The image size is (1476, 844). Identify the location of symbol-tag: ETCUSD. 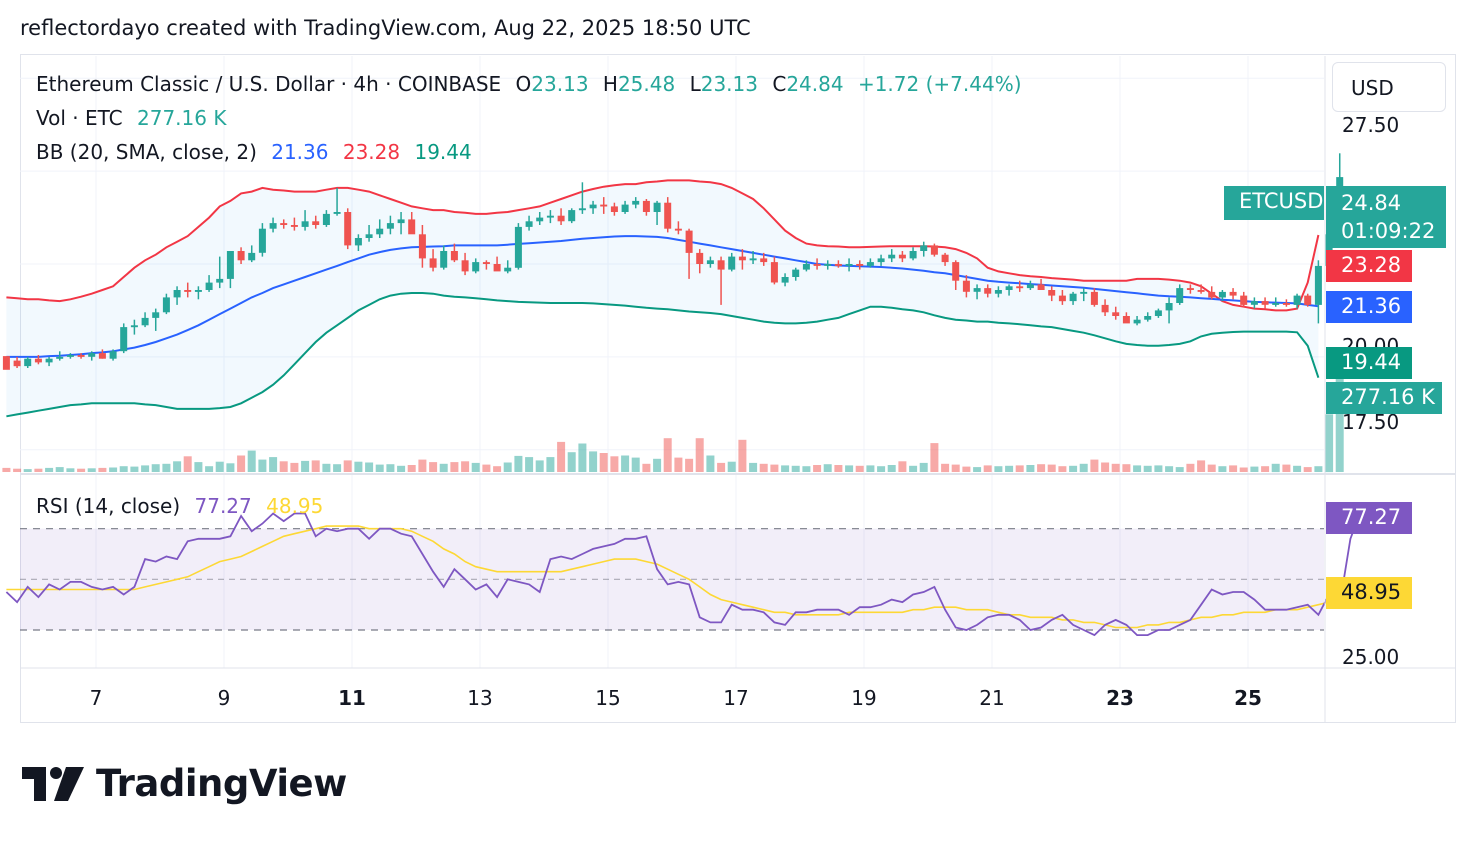
(1274, 203).